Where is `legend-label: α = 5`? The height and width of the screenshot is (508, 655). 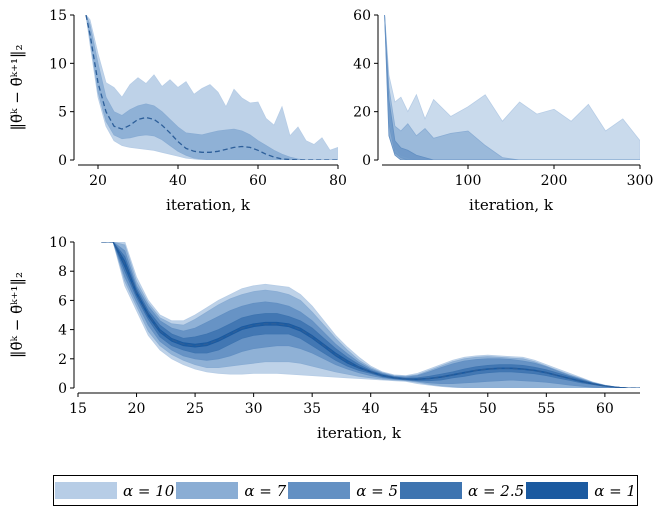 legend-label: α = 5 is located at coordinates (377, 490).